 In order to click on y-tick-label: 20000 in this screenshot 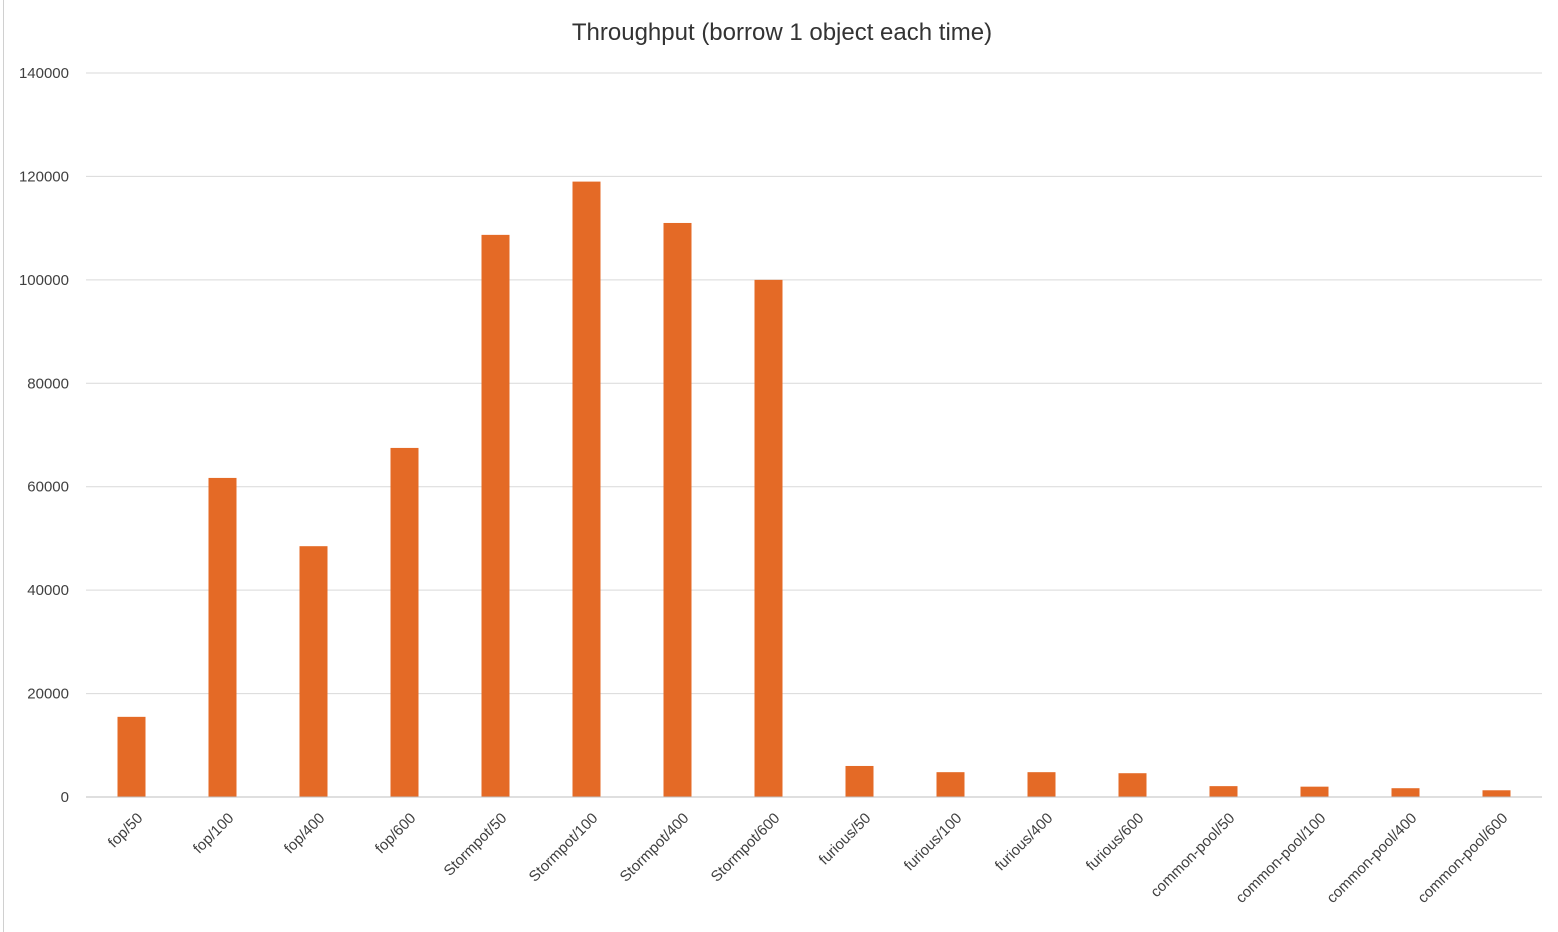, I will do `click(48, 694)`.